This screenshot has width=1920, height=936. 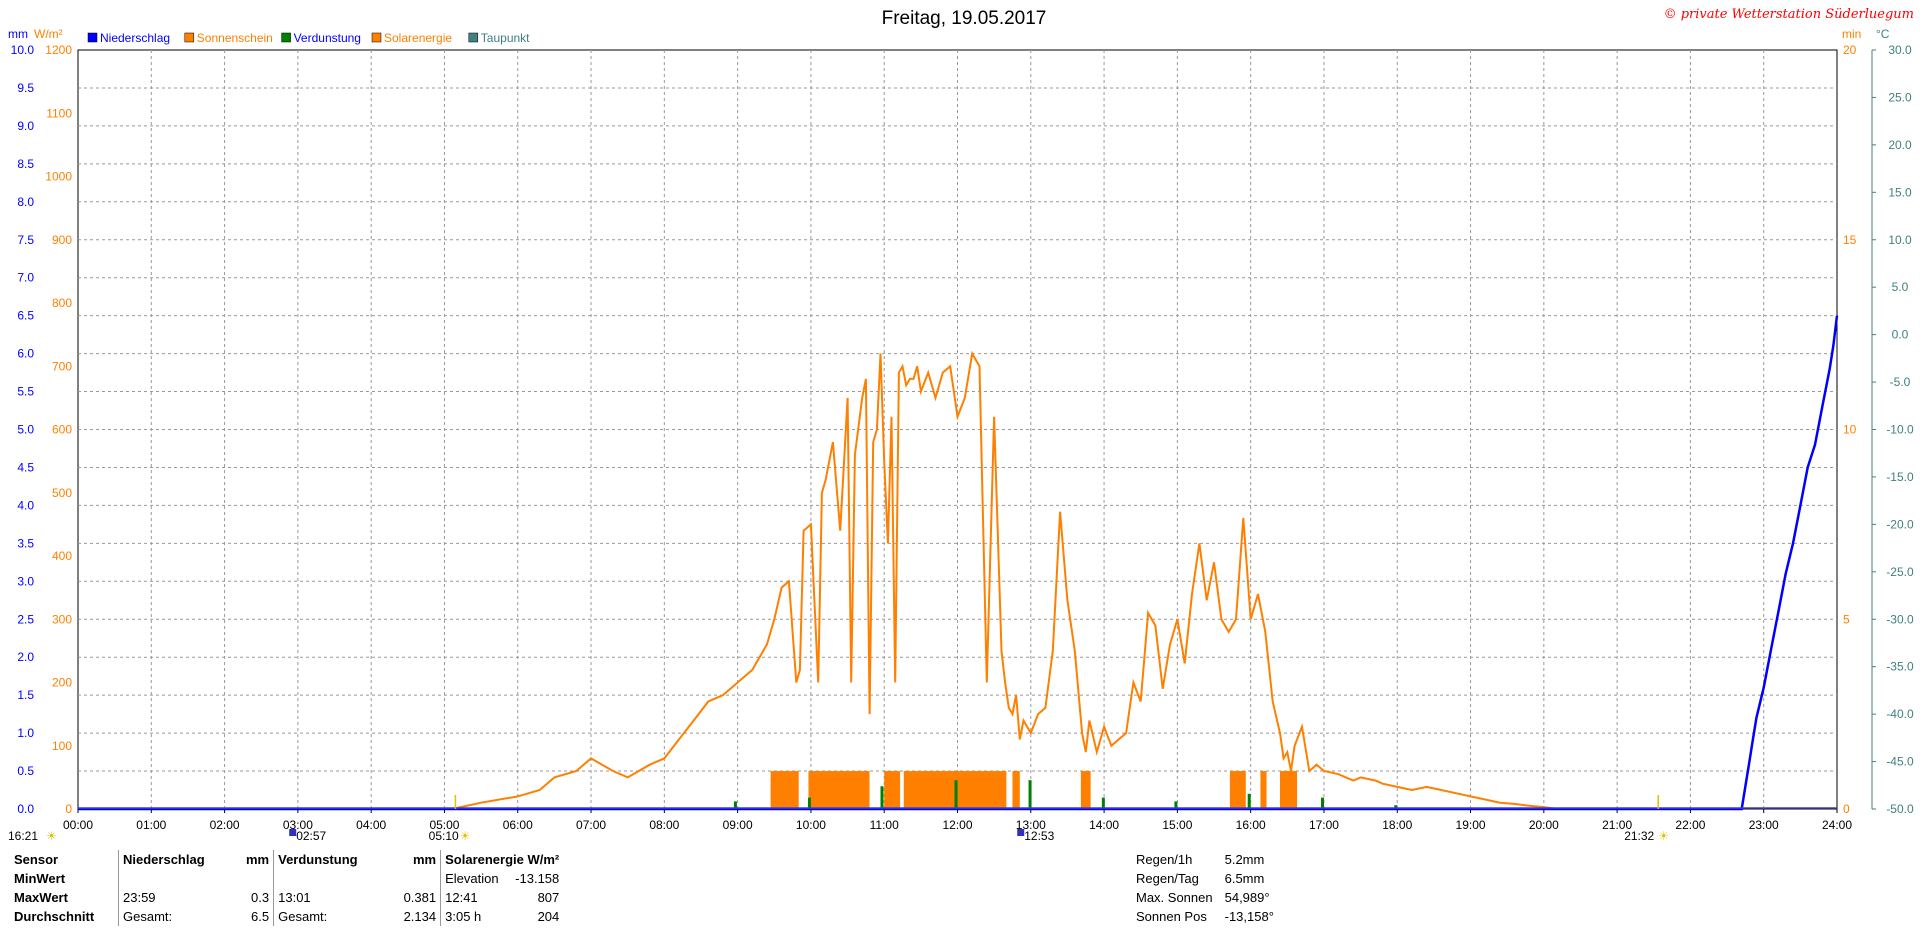 What do you see at coordinates (286, 897) in the screenshot?
I see `stats-row-max: MaxWert 23:59 0.3 13:01 0.381 12:41 807` at bounding box center [286, 897].